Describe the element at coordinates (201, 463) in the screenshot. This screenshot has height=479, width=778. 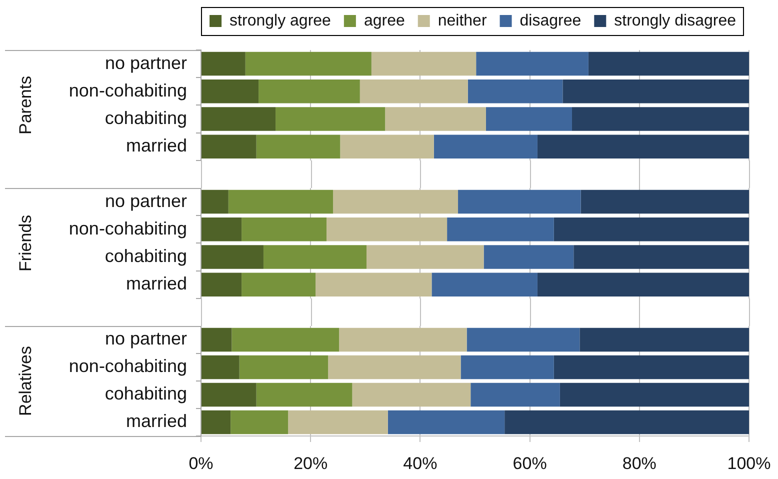
I see `x-tick-label: 0%` at that location.